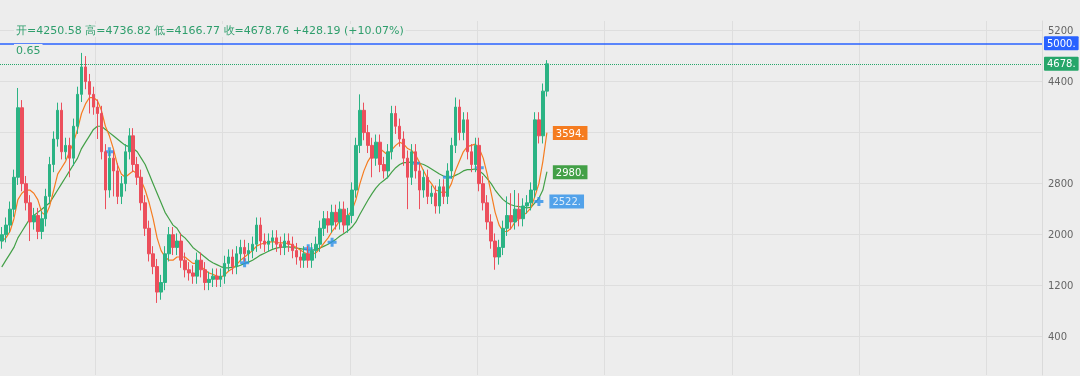 The height and width of the screenshot is (376, 1080). What do you see at coordinates (570, 172) in the screenshot?
I see `data-label: 2980.` at bounding box center [570, 172].